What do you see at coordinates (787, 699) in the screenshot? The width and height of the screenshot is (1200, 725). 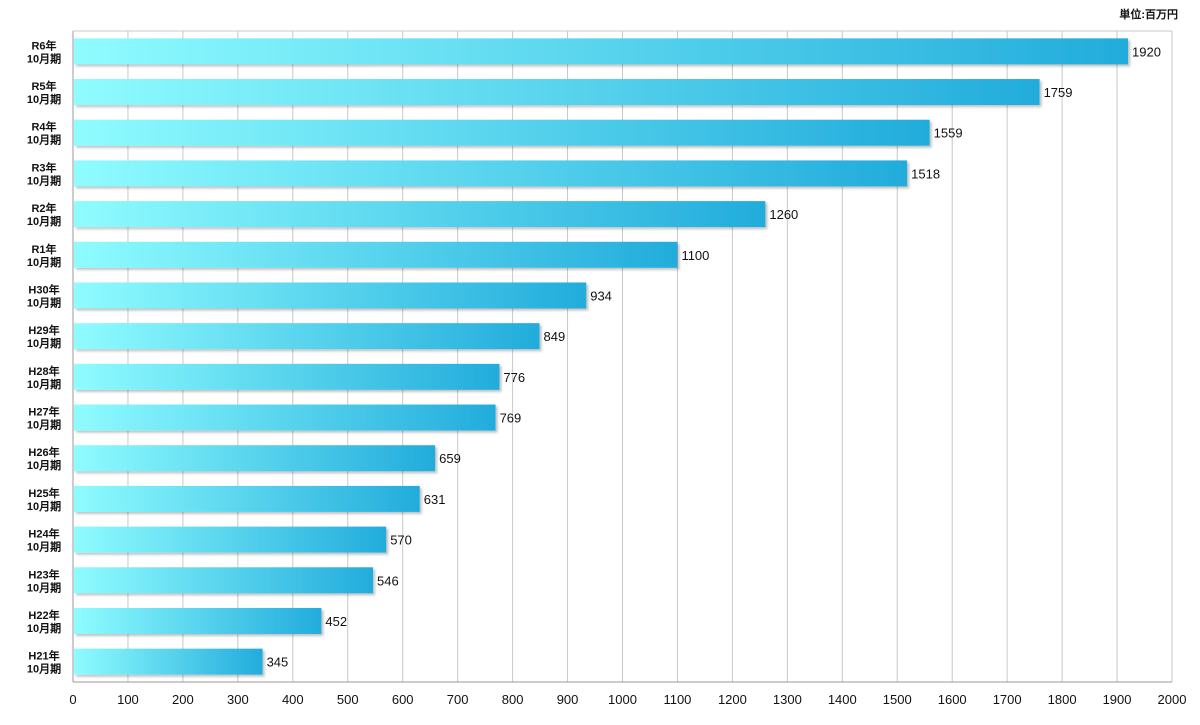 I see `x-tick-label: 1300` at bounding box center [787, 699].